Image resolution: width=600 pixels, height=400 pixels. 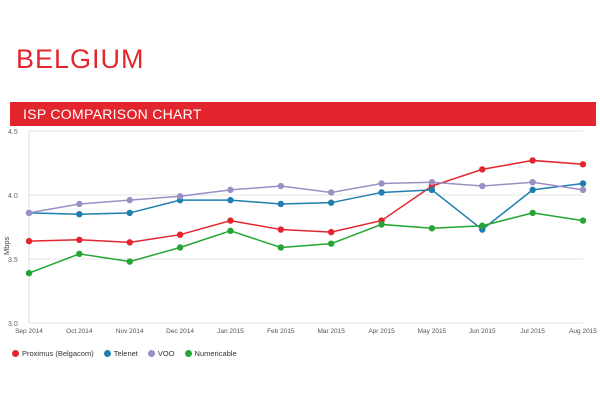 I want to click on legend-item: Telenet, so click(x=120, y=353).